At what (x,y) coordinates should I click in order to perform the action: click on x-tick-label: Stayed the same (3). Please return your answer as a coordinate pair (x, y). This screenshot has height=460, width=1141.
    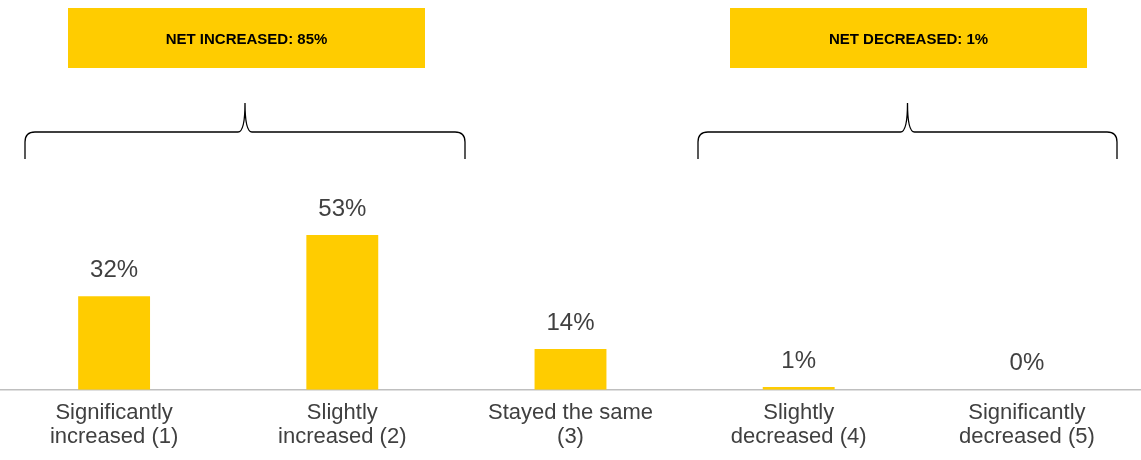
    Looking at the image, I should click on (570, 423).